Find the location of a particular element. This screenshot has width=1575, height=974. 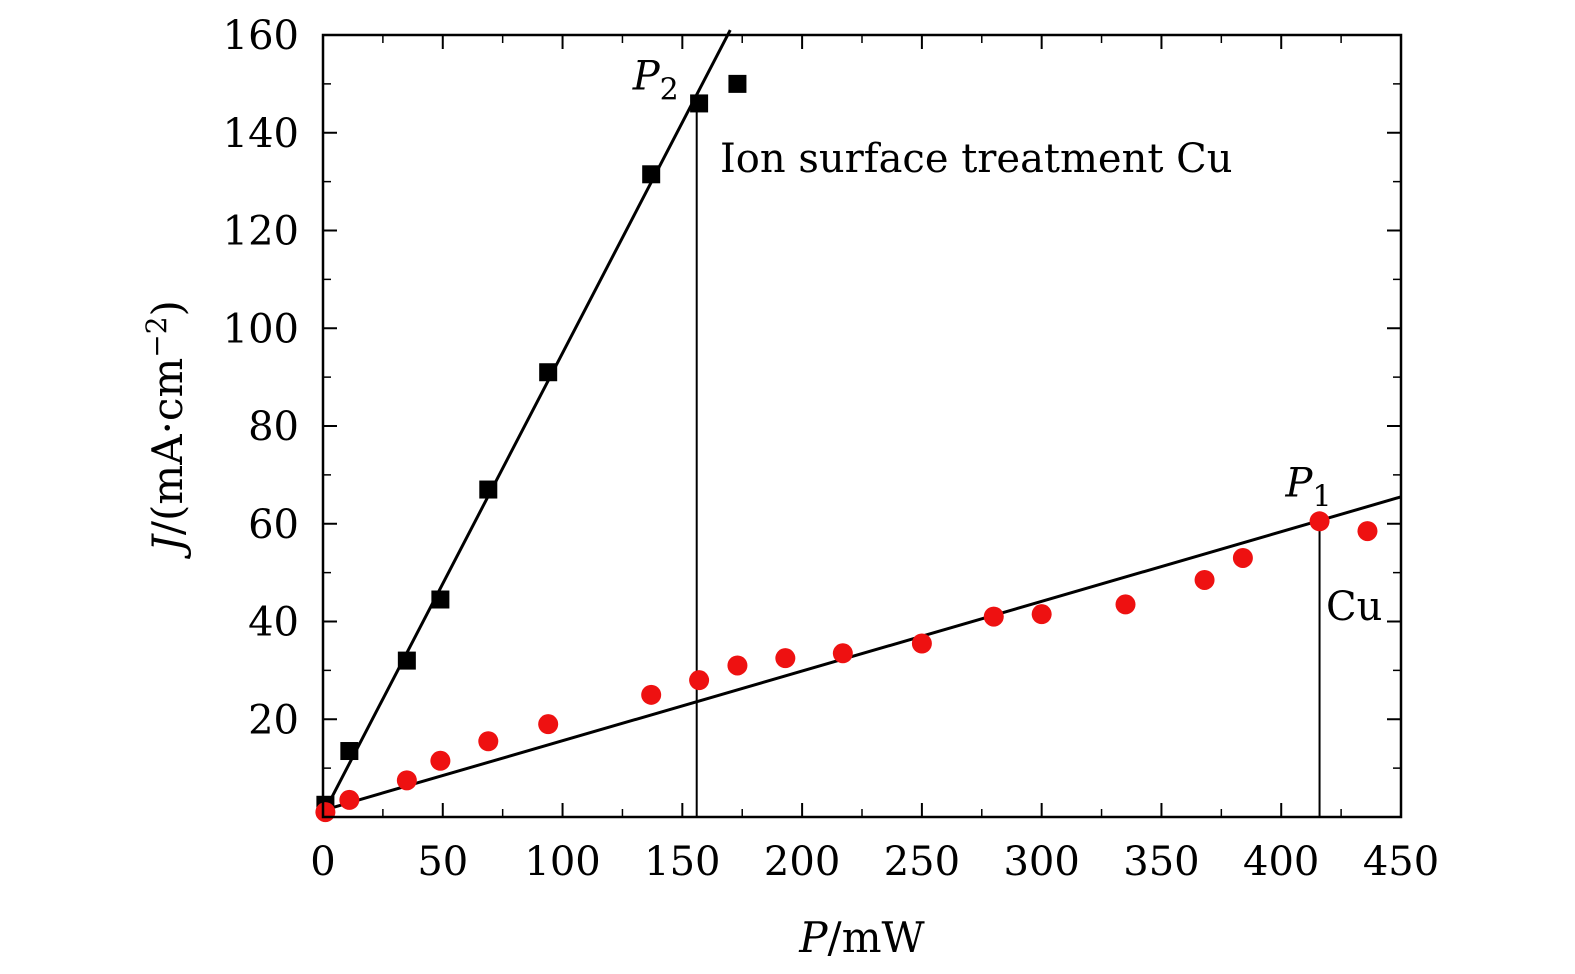

x-tick-label: 50 is located at coordinates (442, 862).